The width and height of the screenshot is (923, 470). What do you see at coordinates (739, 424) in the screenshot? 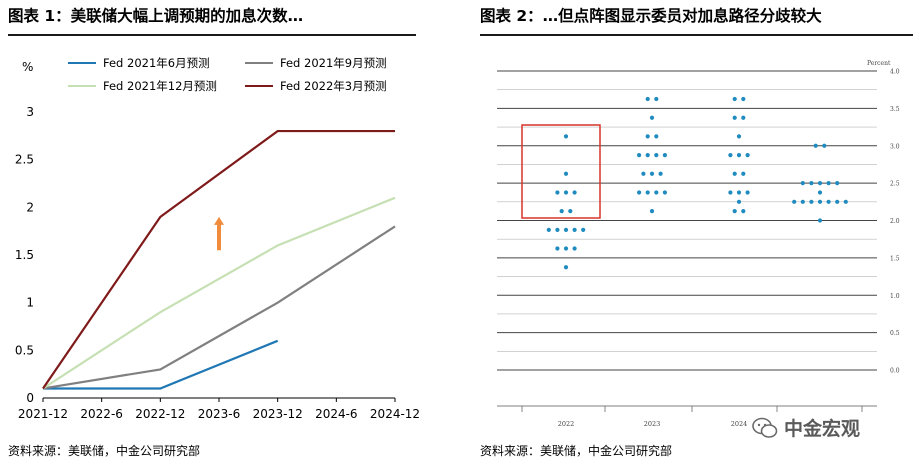
I see `x-tick-label: 2024` at bounding box center [739, 424].